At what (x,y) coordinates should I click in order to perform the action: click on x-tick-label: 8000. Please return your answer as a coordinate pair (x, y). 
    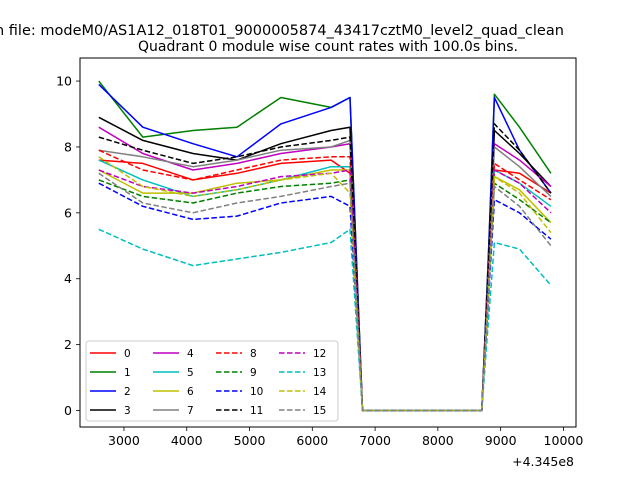
    Looking at the image, I should click on (438, 440).